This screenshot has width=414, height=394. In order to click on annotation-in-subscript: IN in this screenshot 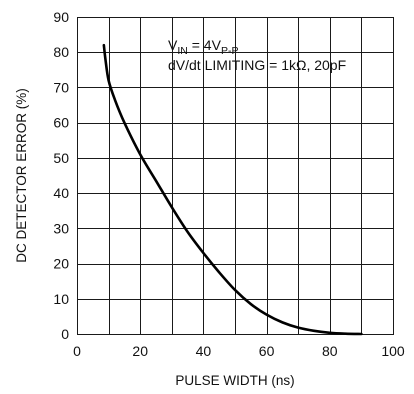, I will do `click(182, 51)`.